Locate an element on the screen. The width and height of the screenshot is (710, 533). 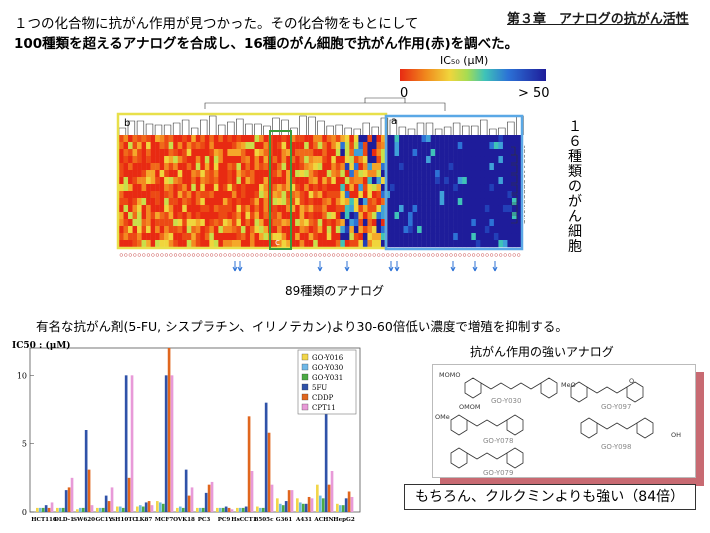
label-omom: OMOM is located at coordinates (469, 407).